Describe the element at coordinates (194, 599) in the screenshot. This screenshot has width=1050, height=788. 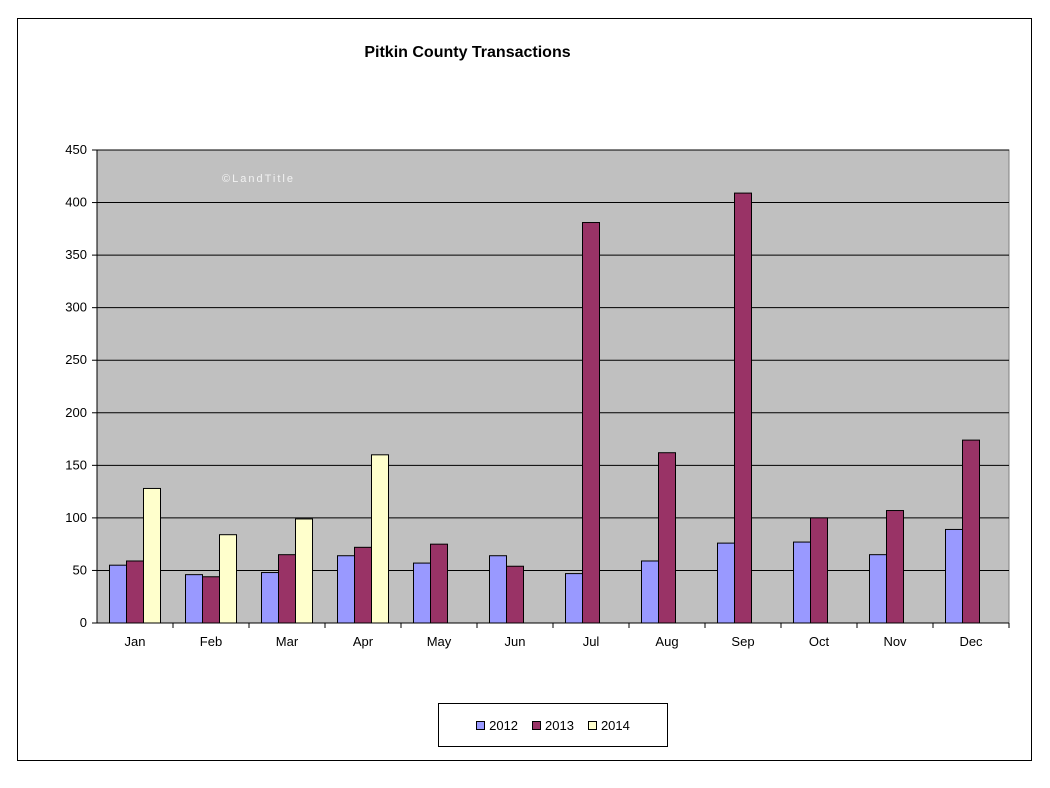
I see `bar-2012-feb` at that location.